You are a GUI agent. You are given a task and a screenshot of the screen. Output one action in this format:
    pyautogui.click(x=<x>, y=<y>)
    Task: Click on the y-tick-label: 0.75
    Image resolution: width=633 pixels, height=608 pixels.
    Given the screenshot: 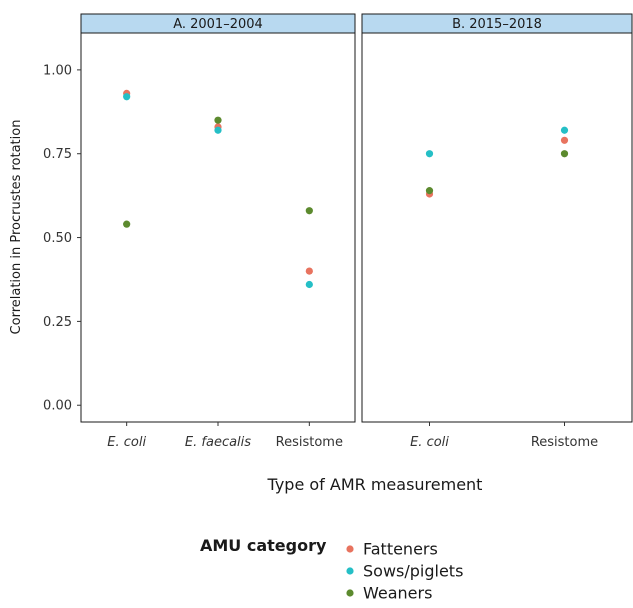 What is the action you would take?
    pyautogui.click(x=57, y=154)
    